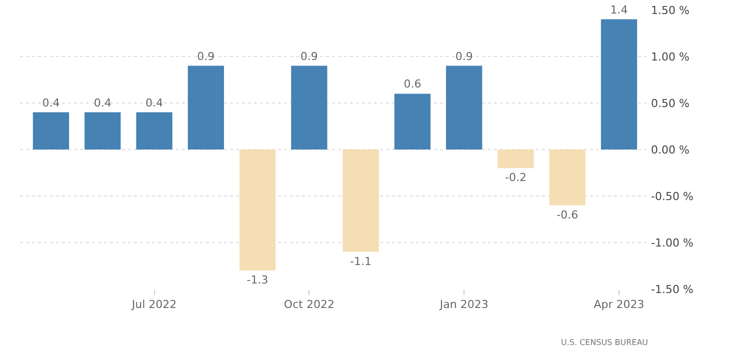 This screenshot has height=349, width=730. What do you see at coordinates (567, 215) in the screenshot?
I see `data-label: -0.6` at bounding box center [567, 215].